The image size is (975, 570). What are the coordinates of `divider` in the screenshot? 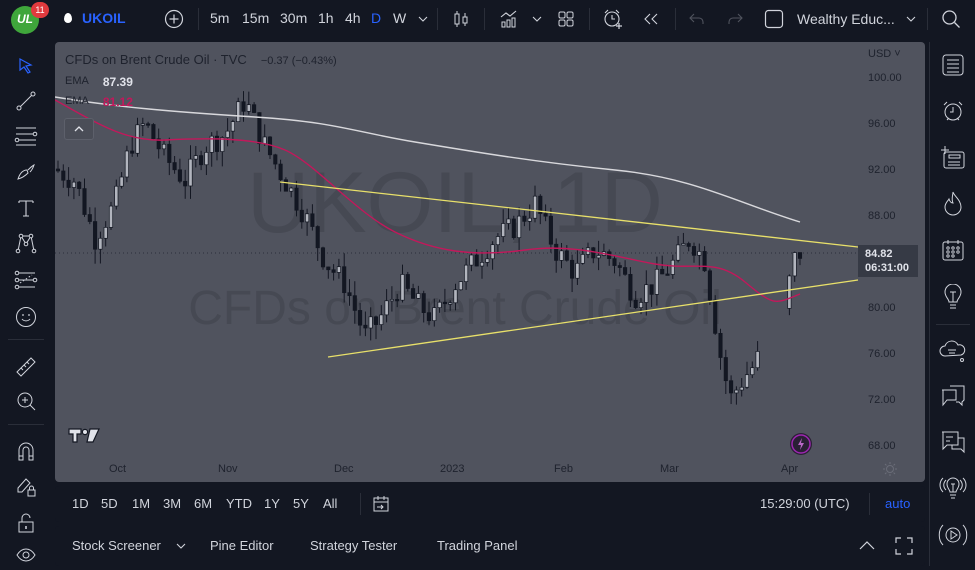 It's located at (198, 19).